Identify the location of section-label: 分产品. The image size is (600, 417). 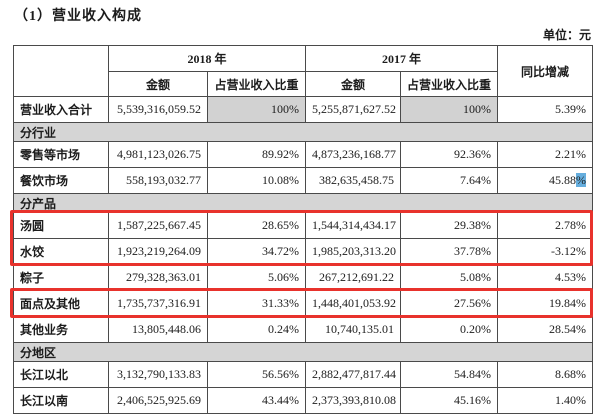
(303, 203).